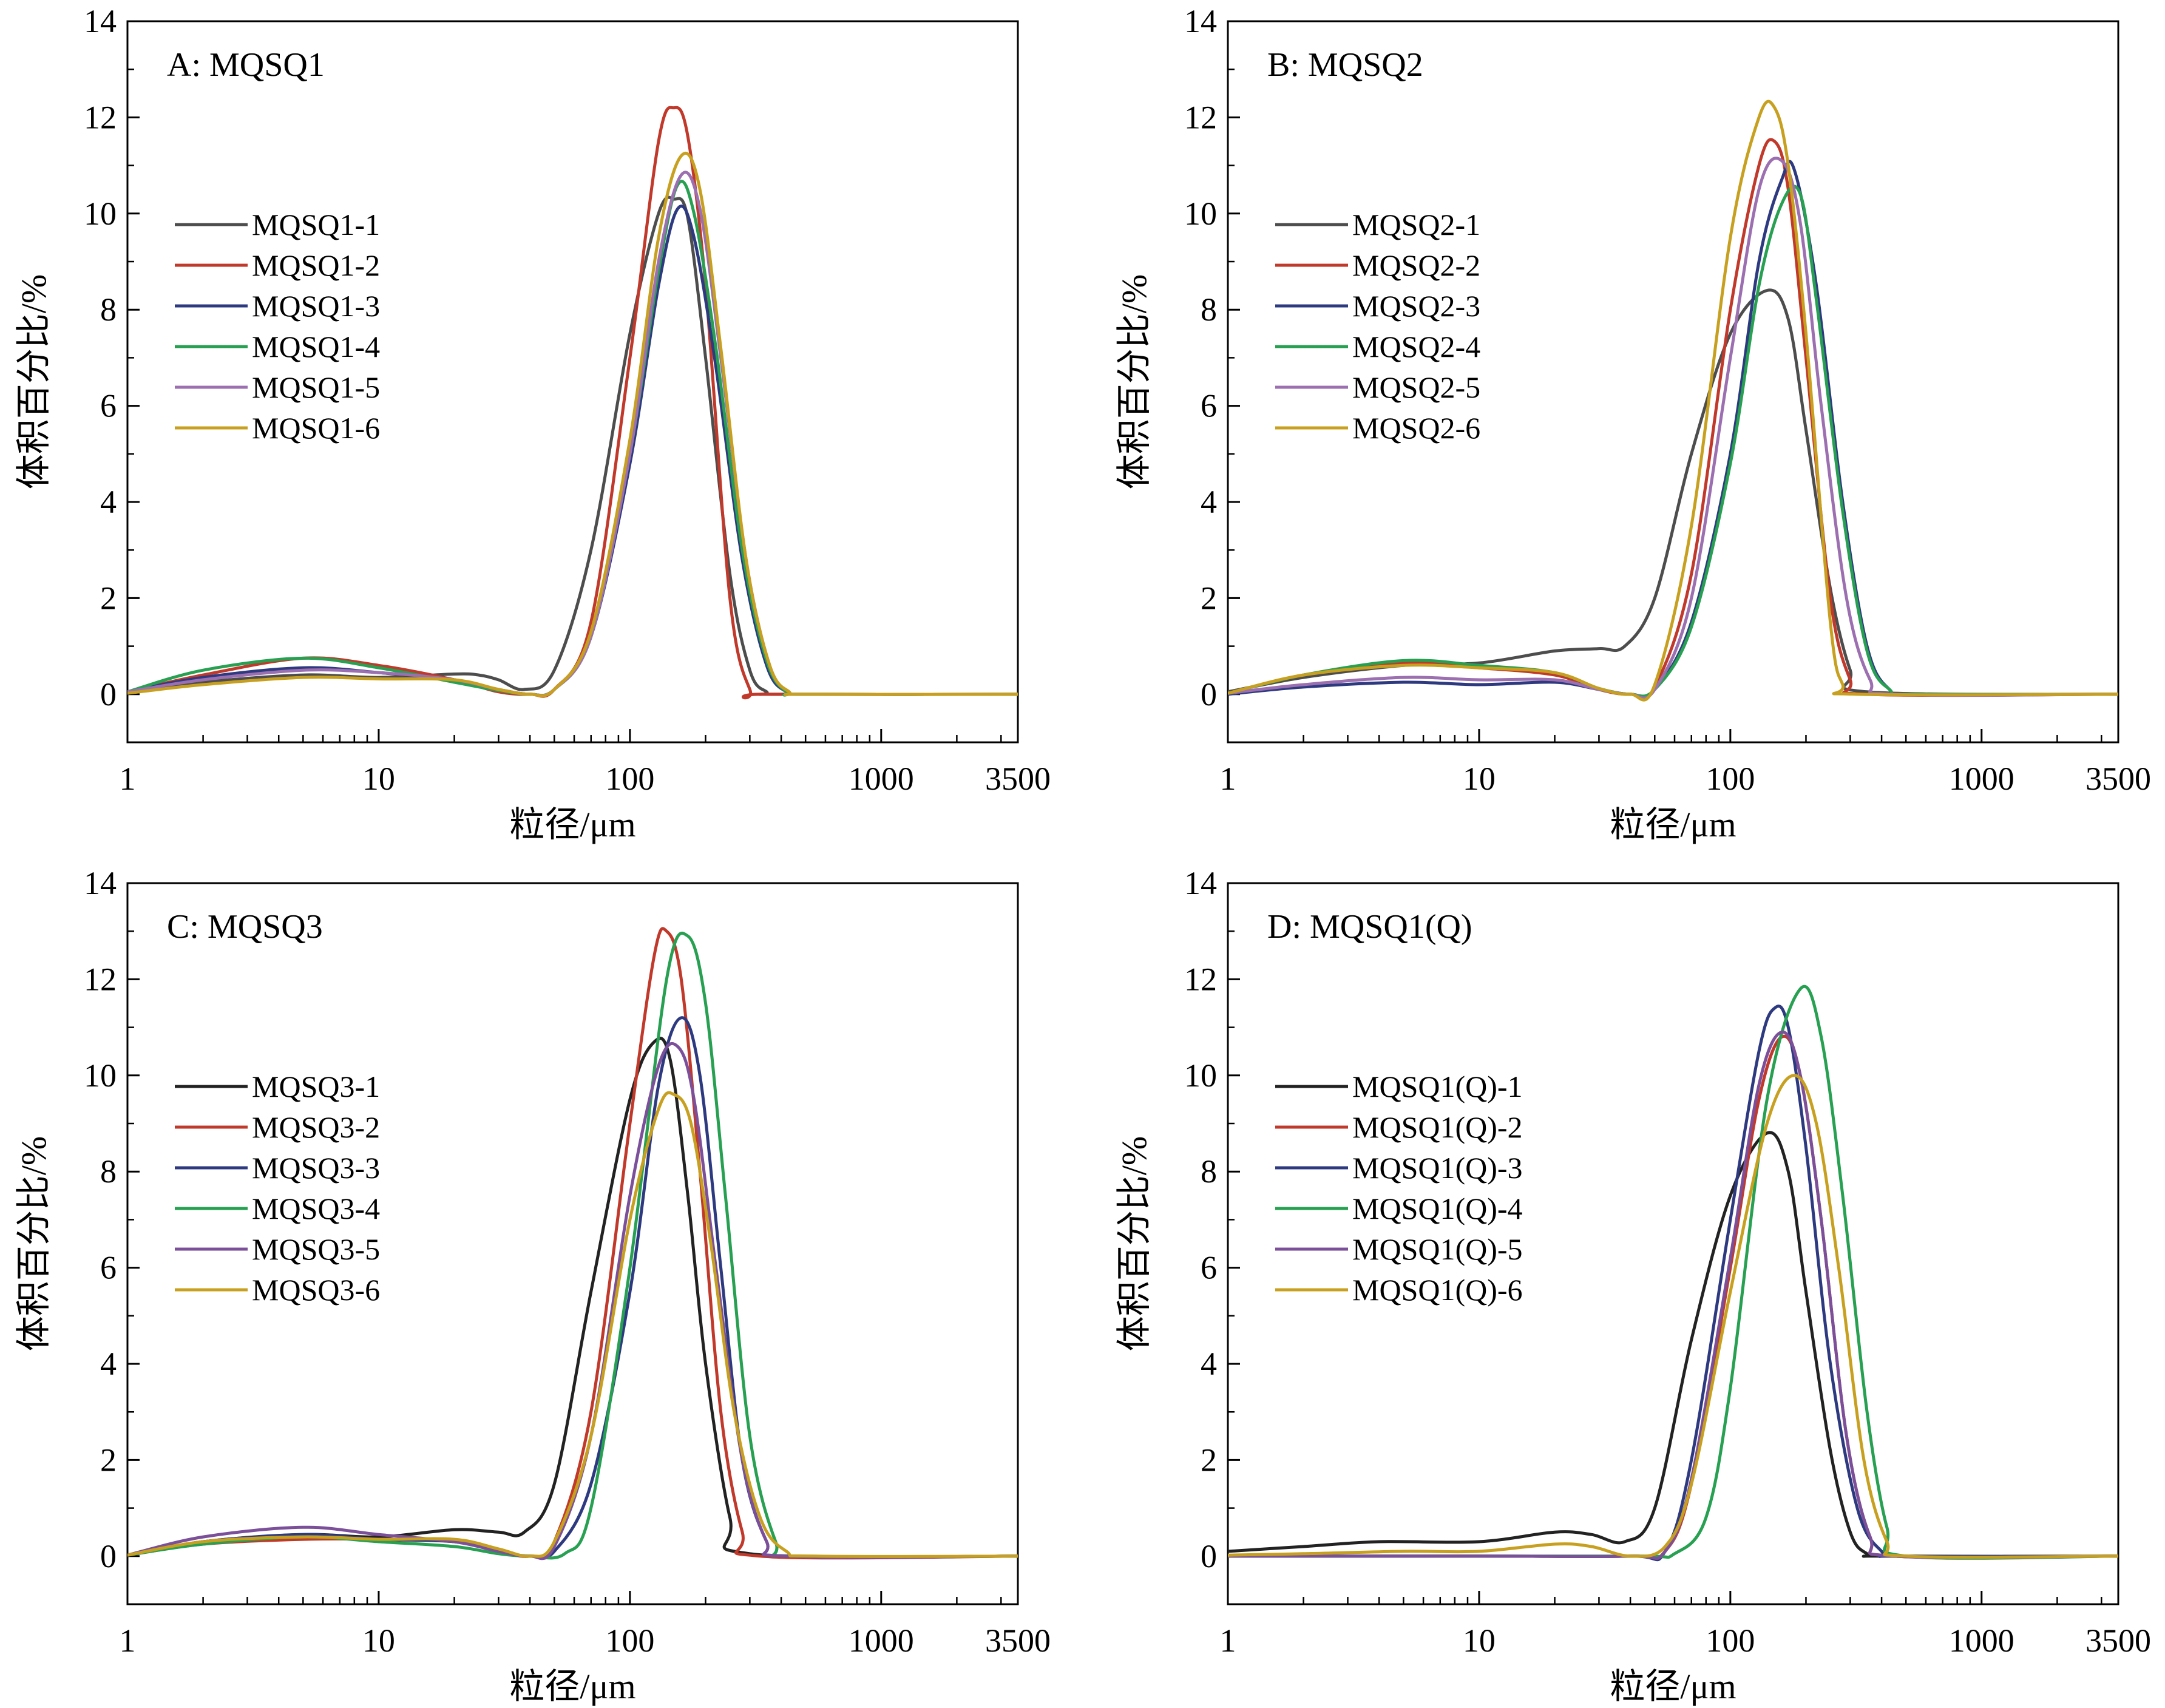 This screenshot has width=2165, height=1708. Describe the element at coordinates (1437, 1086) in the screenshot. I see `legend-label: MQSQ1(Q)-1` at that location.